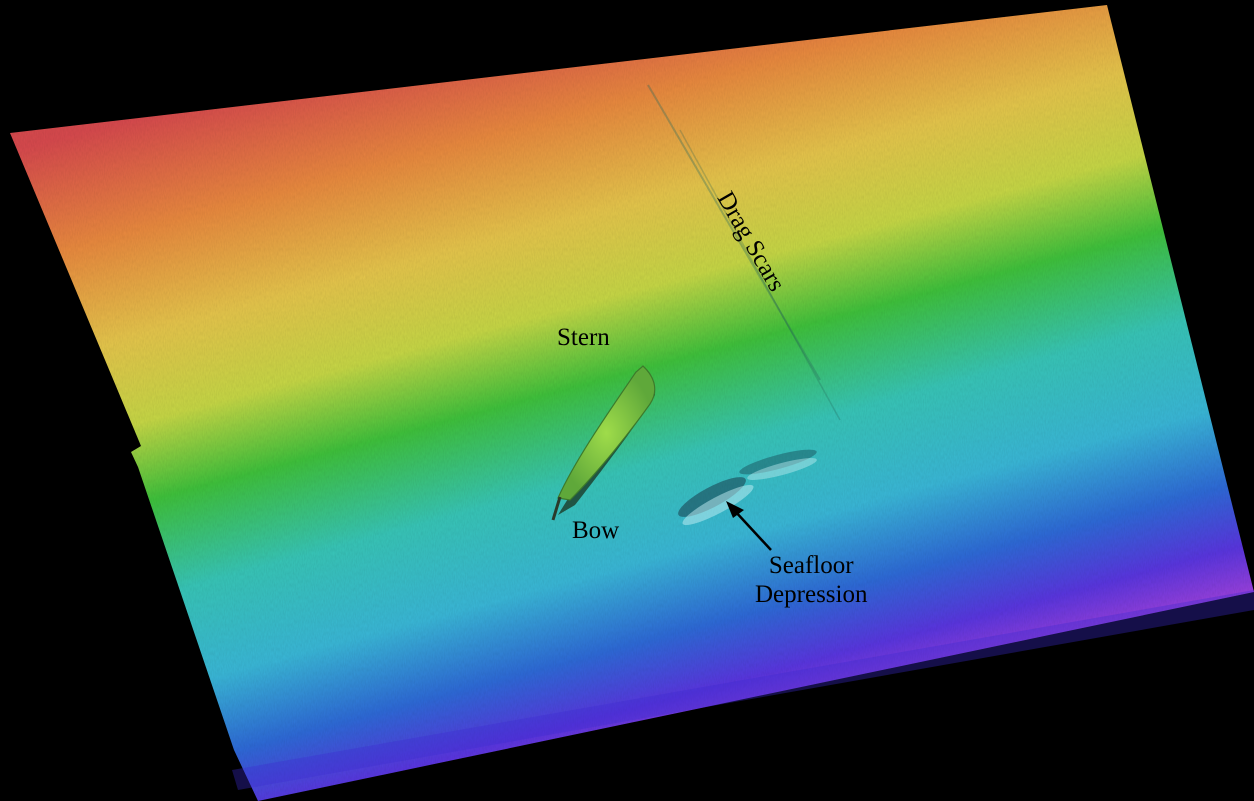 Image resolution: width=1254 pixels, height=801 pixels. Describe the element at coordinates (596, 530) in the screenshot. I see `bow-label: Bow` at that location.